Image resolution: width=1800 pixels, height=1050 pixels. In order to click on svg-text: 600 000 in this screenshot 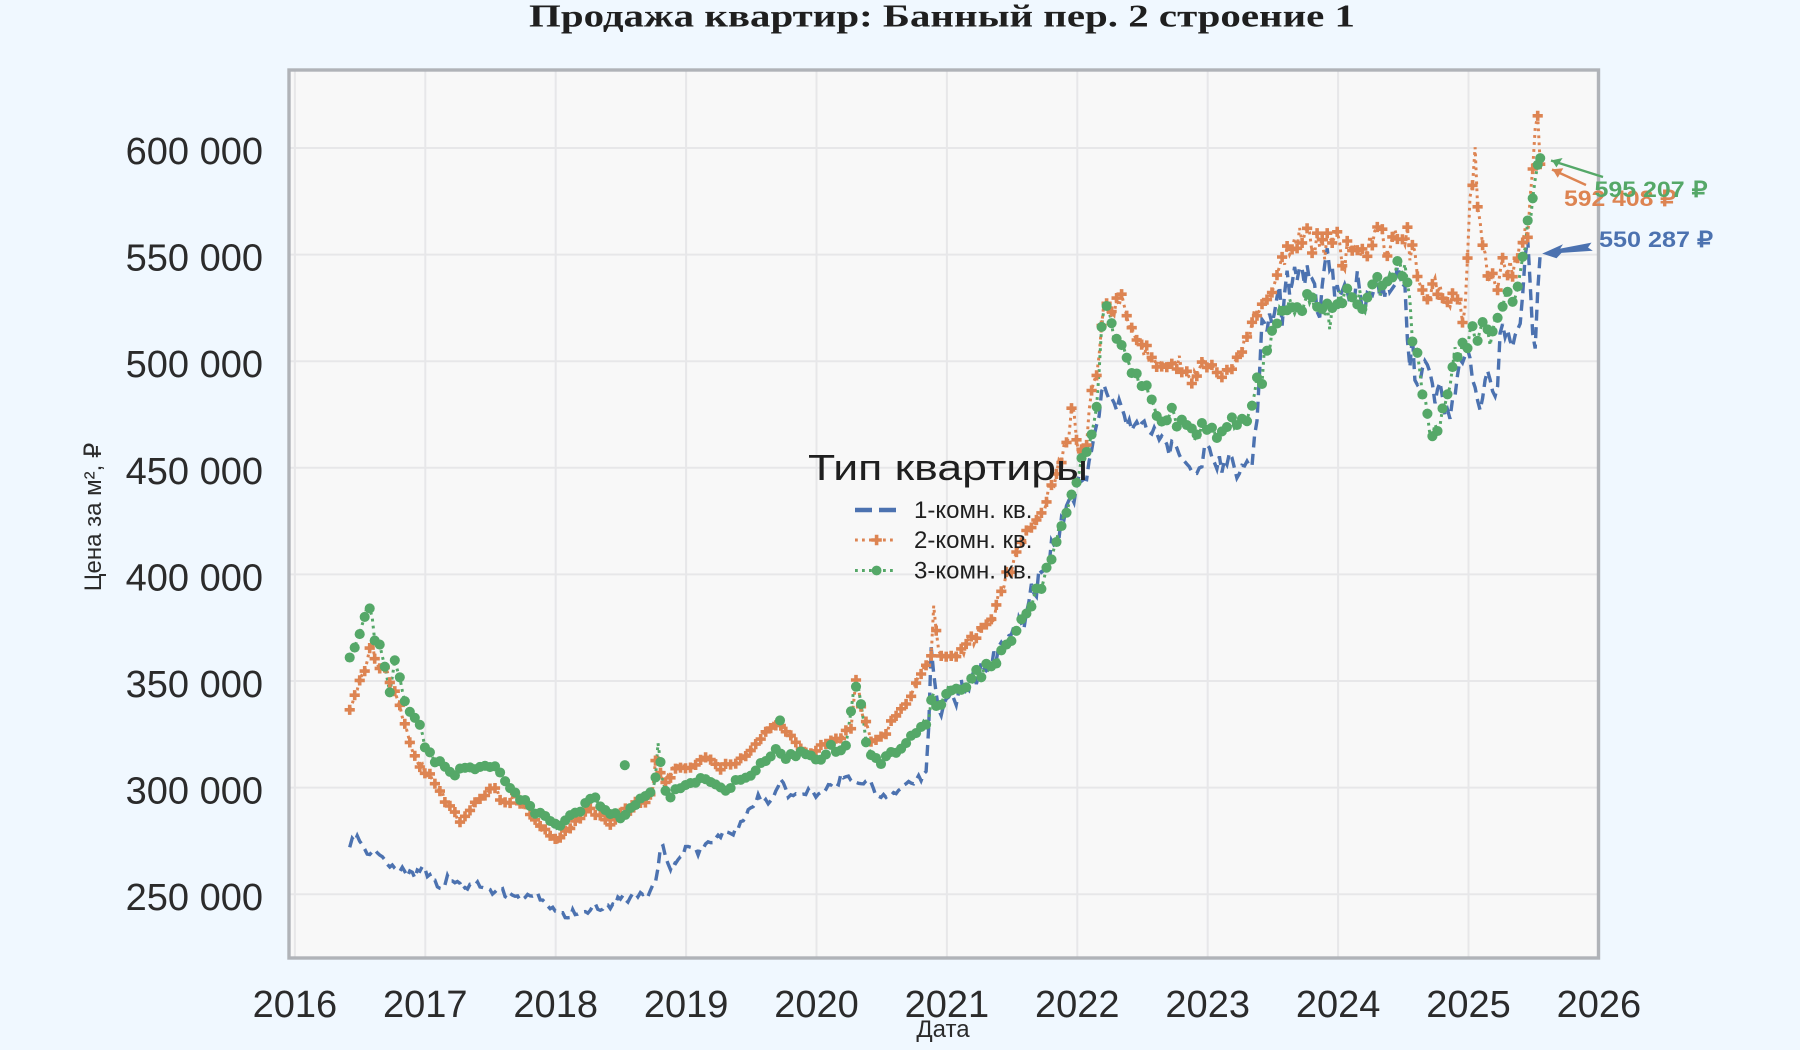, I will do `click(194, 152)`.